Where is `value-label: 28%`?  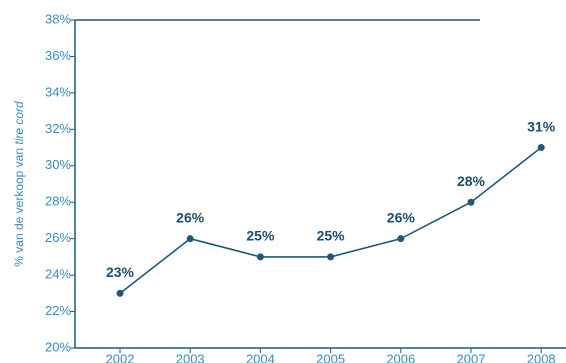 value-label: 28% is located at coordinates (471, 181).